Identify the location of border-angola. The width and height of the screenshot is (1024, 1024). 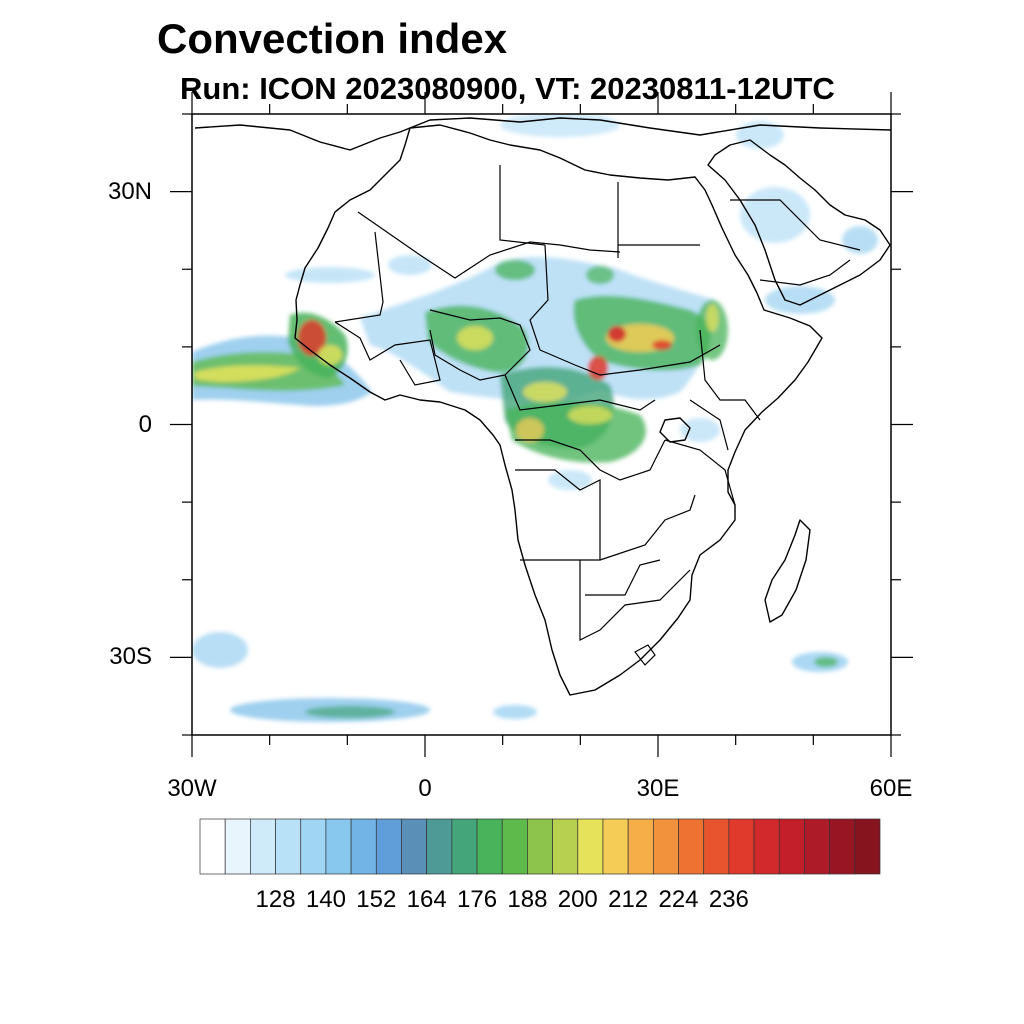
(558, 515).